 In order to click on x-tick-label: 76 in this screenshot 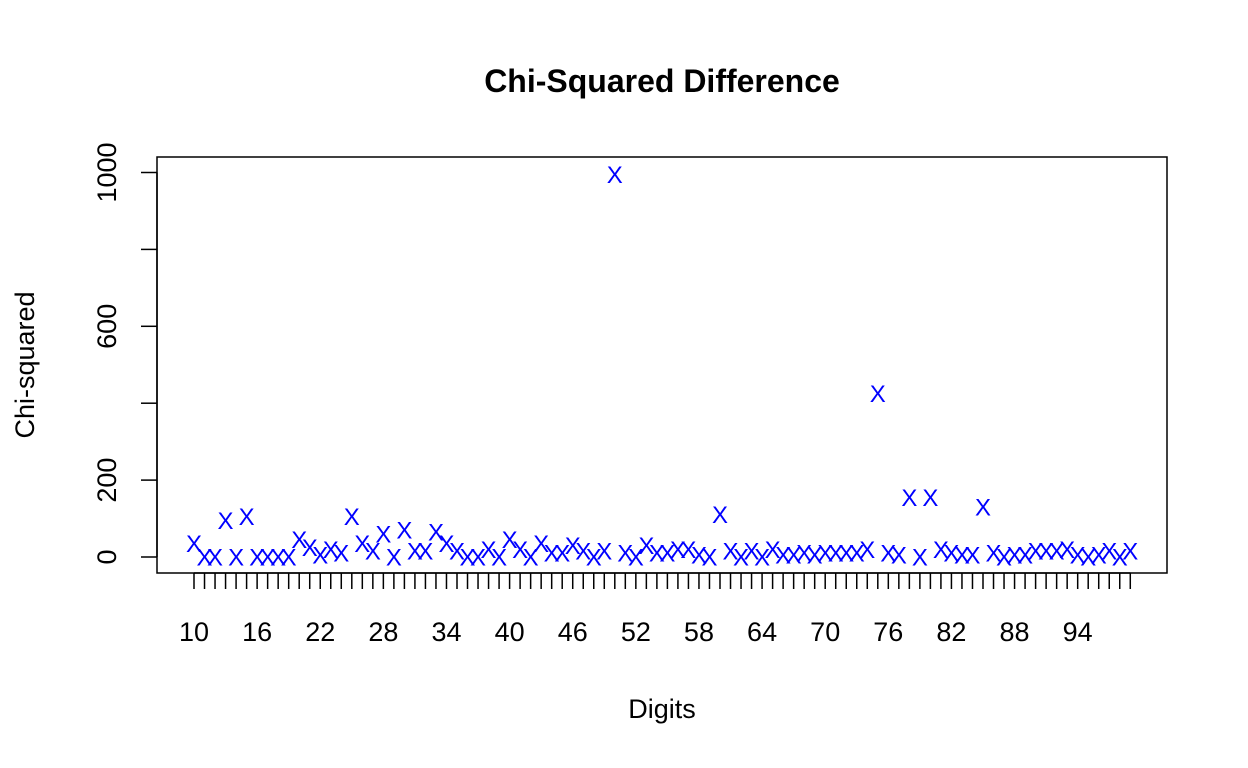, I will do `click(888, 632)`.